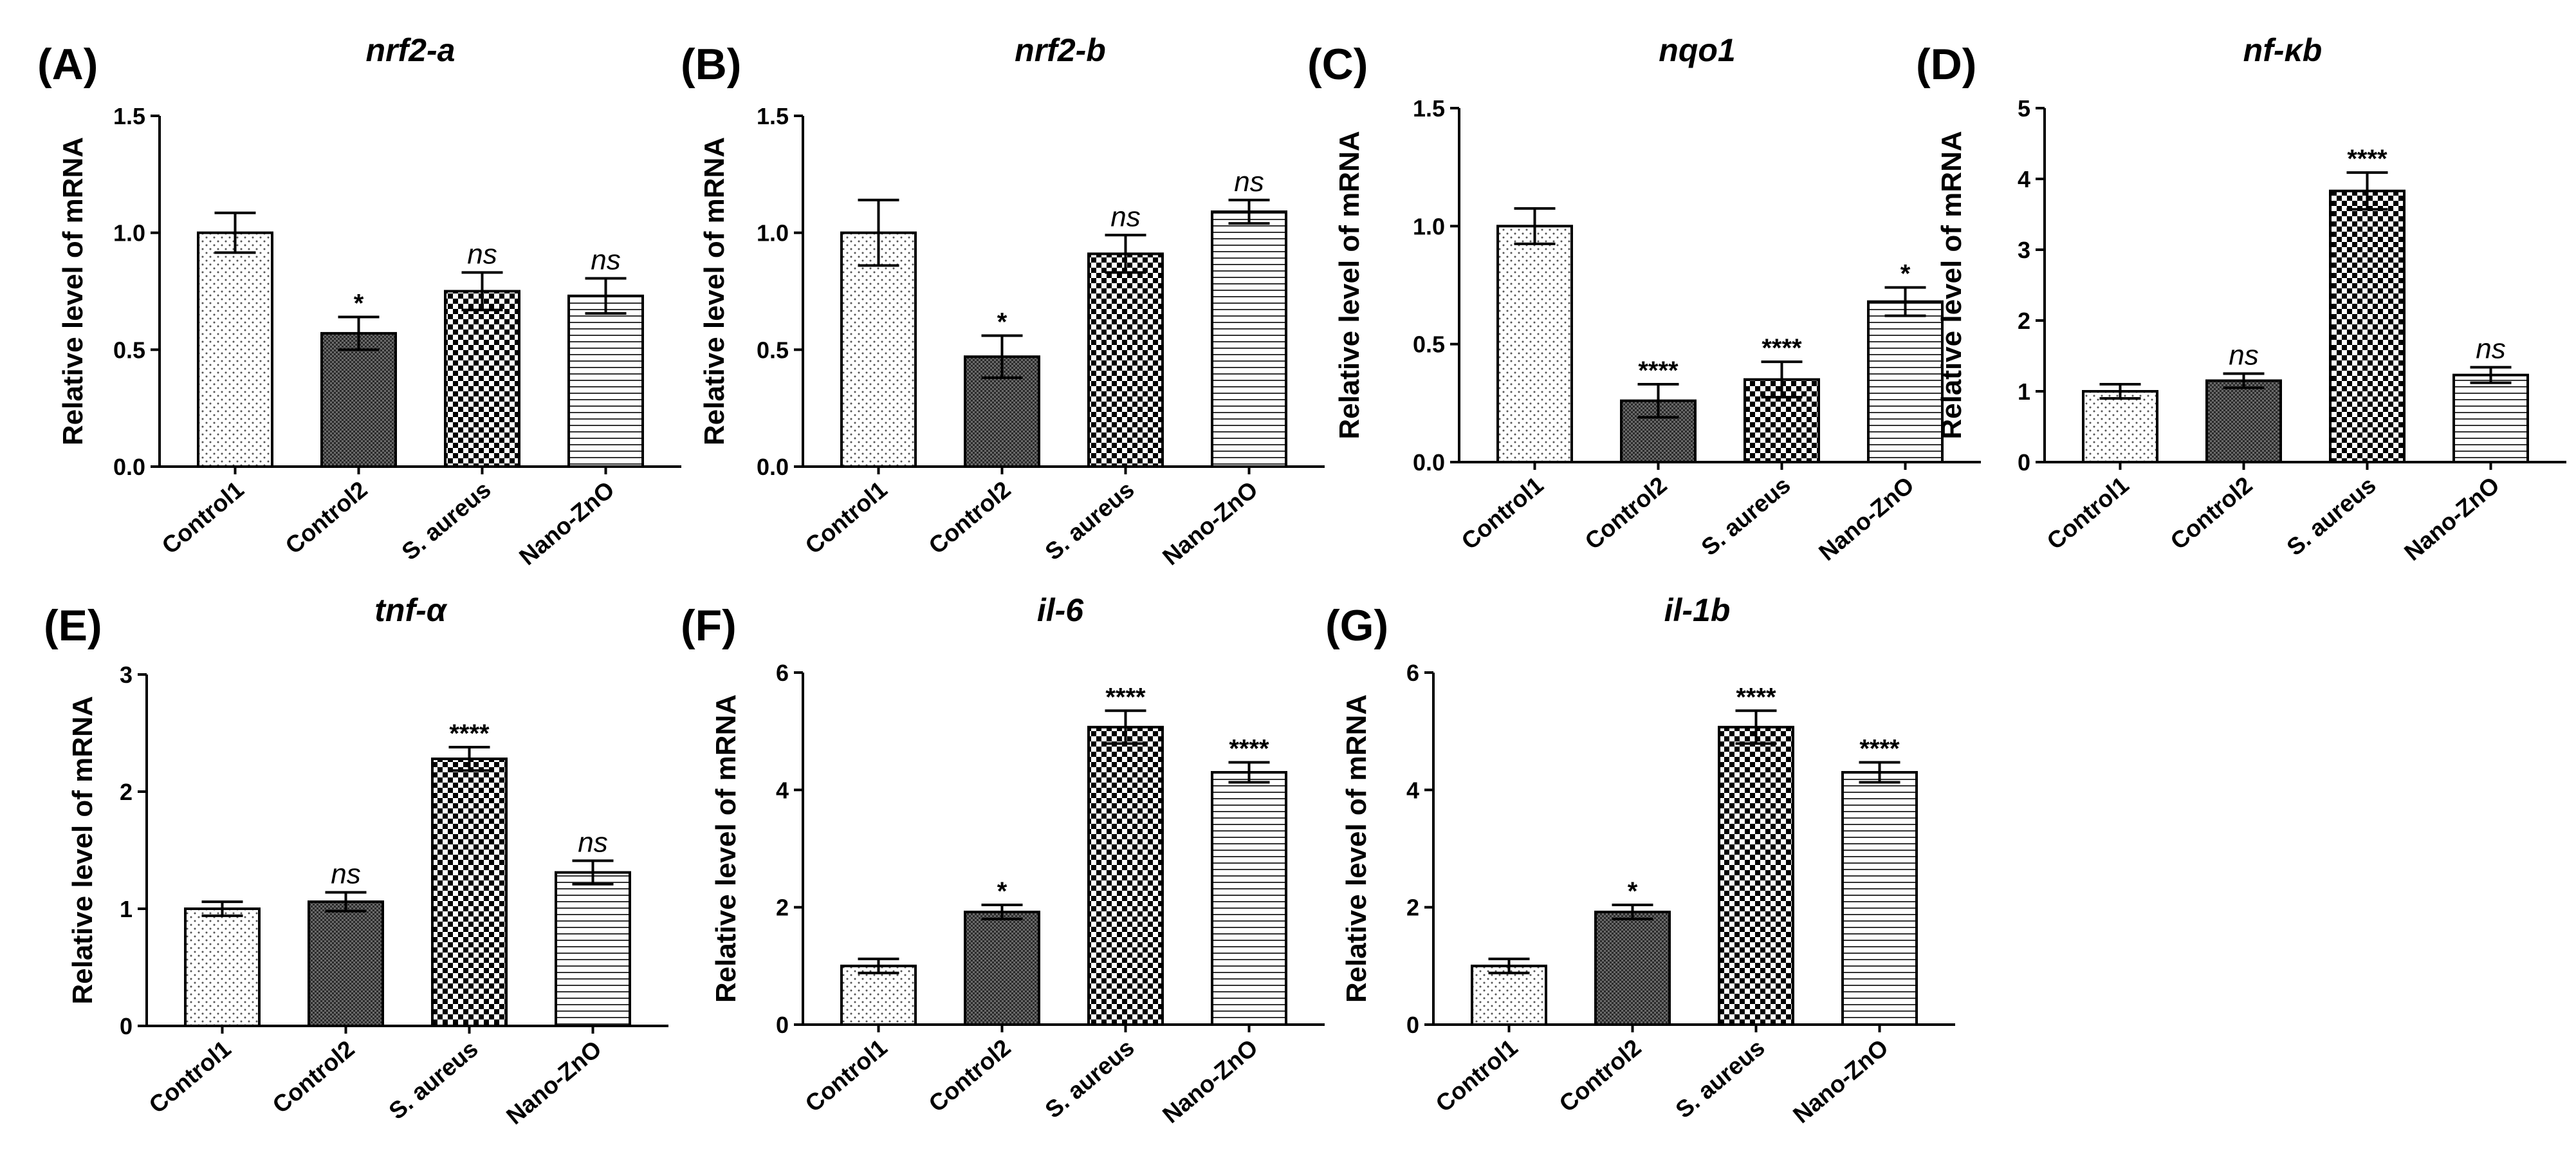  What do you see at coordinates (410, 610) in the screenshot?
I see `chart-title: tnf-α` at bounding box center [410, 610].